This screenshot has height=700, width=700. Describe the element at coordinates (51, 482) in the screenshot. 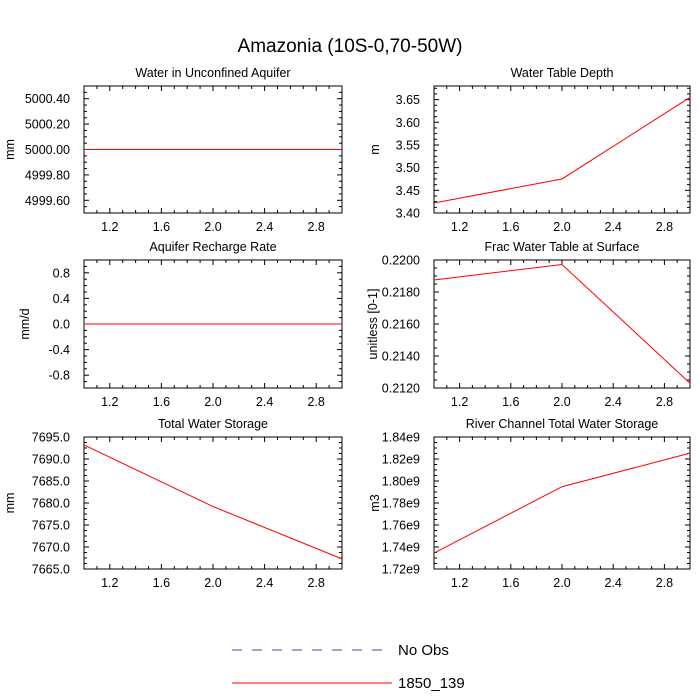

I see `y-tick-label: 7685.0` at that location.